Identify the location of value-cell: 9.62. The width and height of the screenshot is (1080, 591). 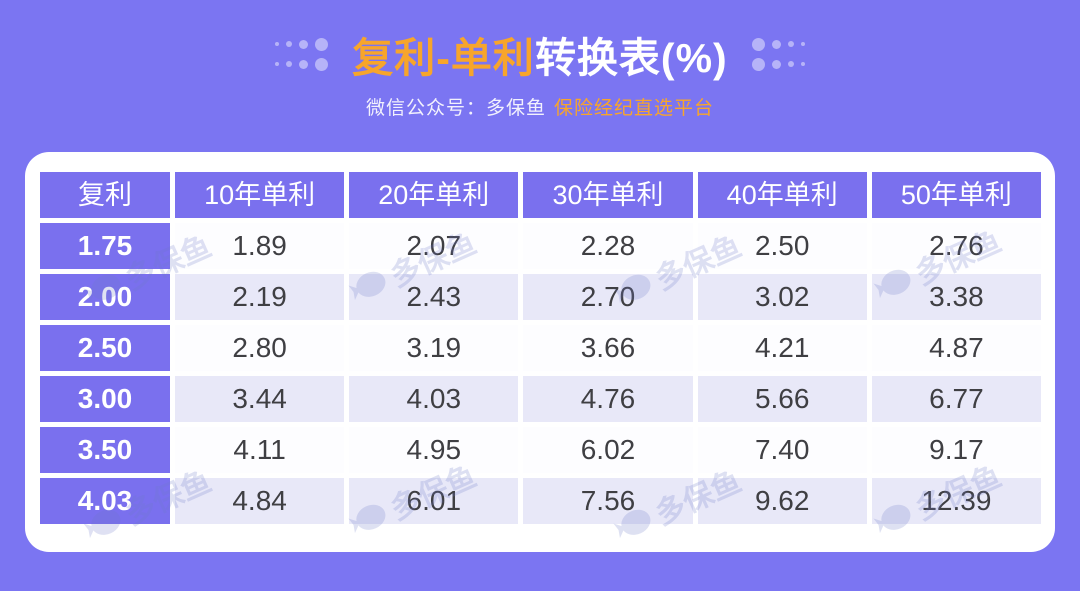
(782, 501).